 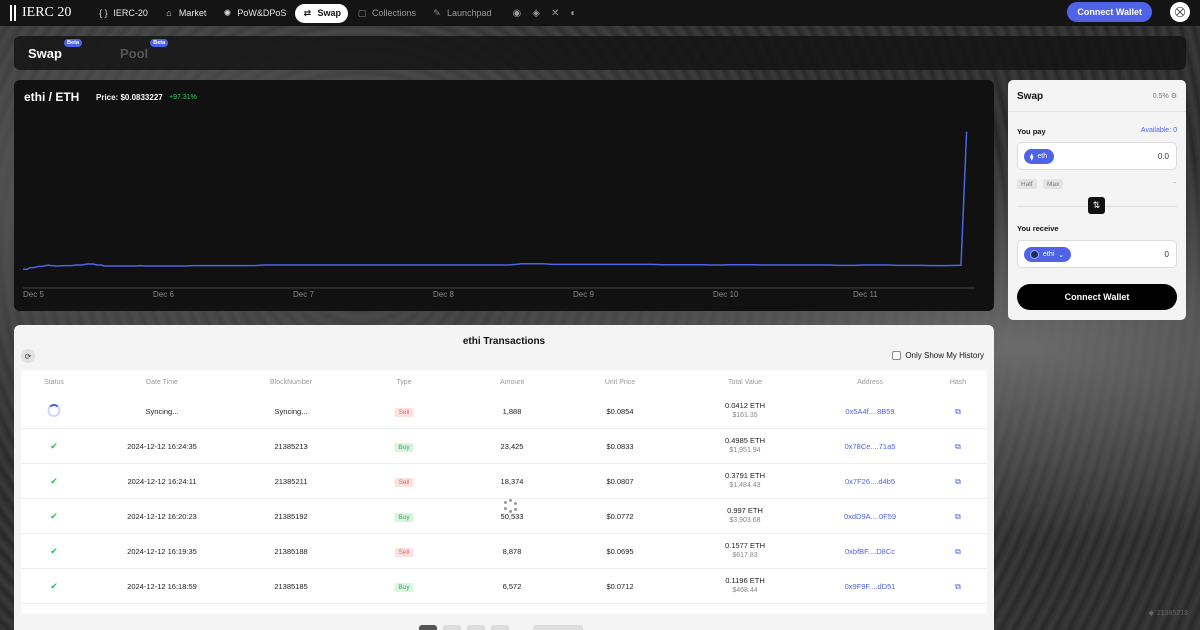 I want to click on logo: IERC 20, so click(x=40, y=13).